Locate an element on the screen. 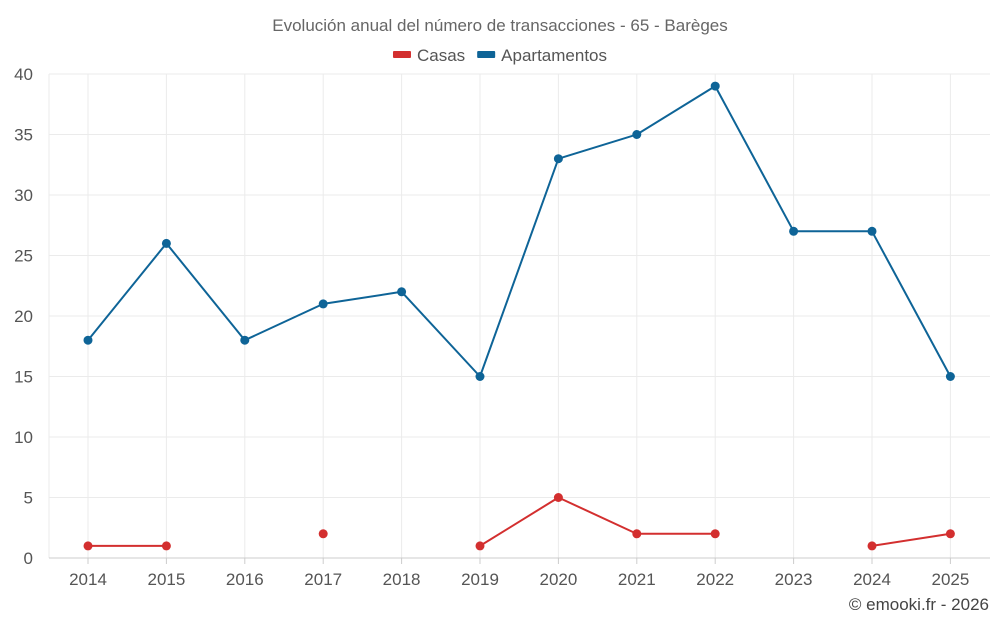 This screenshot has width=1000, height=625. x-tick-label: 2014 is located at coordinates (88, 579).